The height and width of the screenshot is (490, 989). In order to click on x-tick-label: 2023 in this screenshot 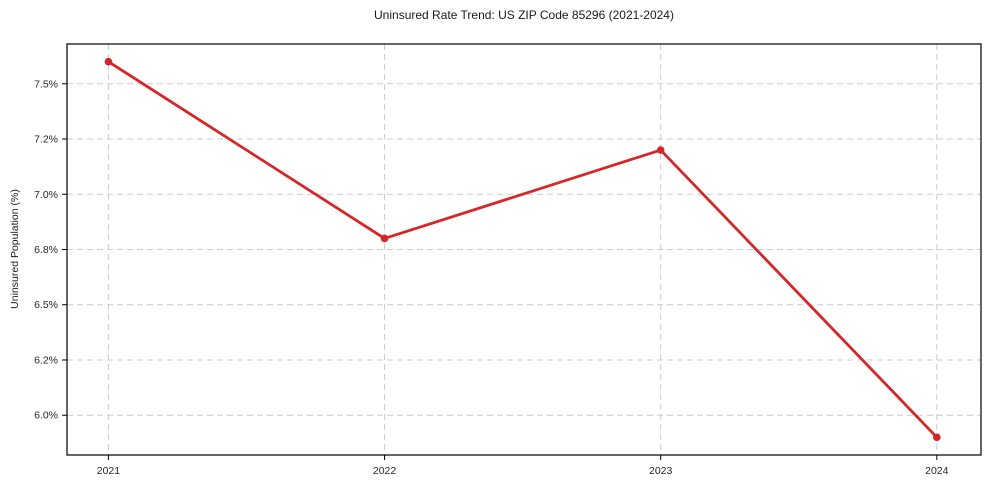, I will do `click(661, 471)`.